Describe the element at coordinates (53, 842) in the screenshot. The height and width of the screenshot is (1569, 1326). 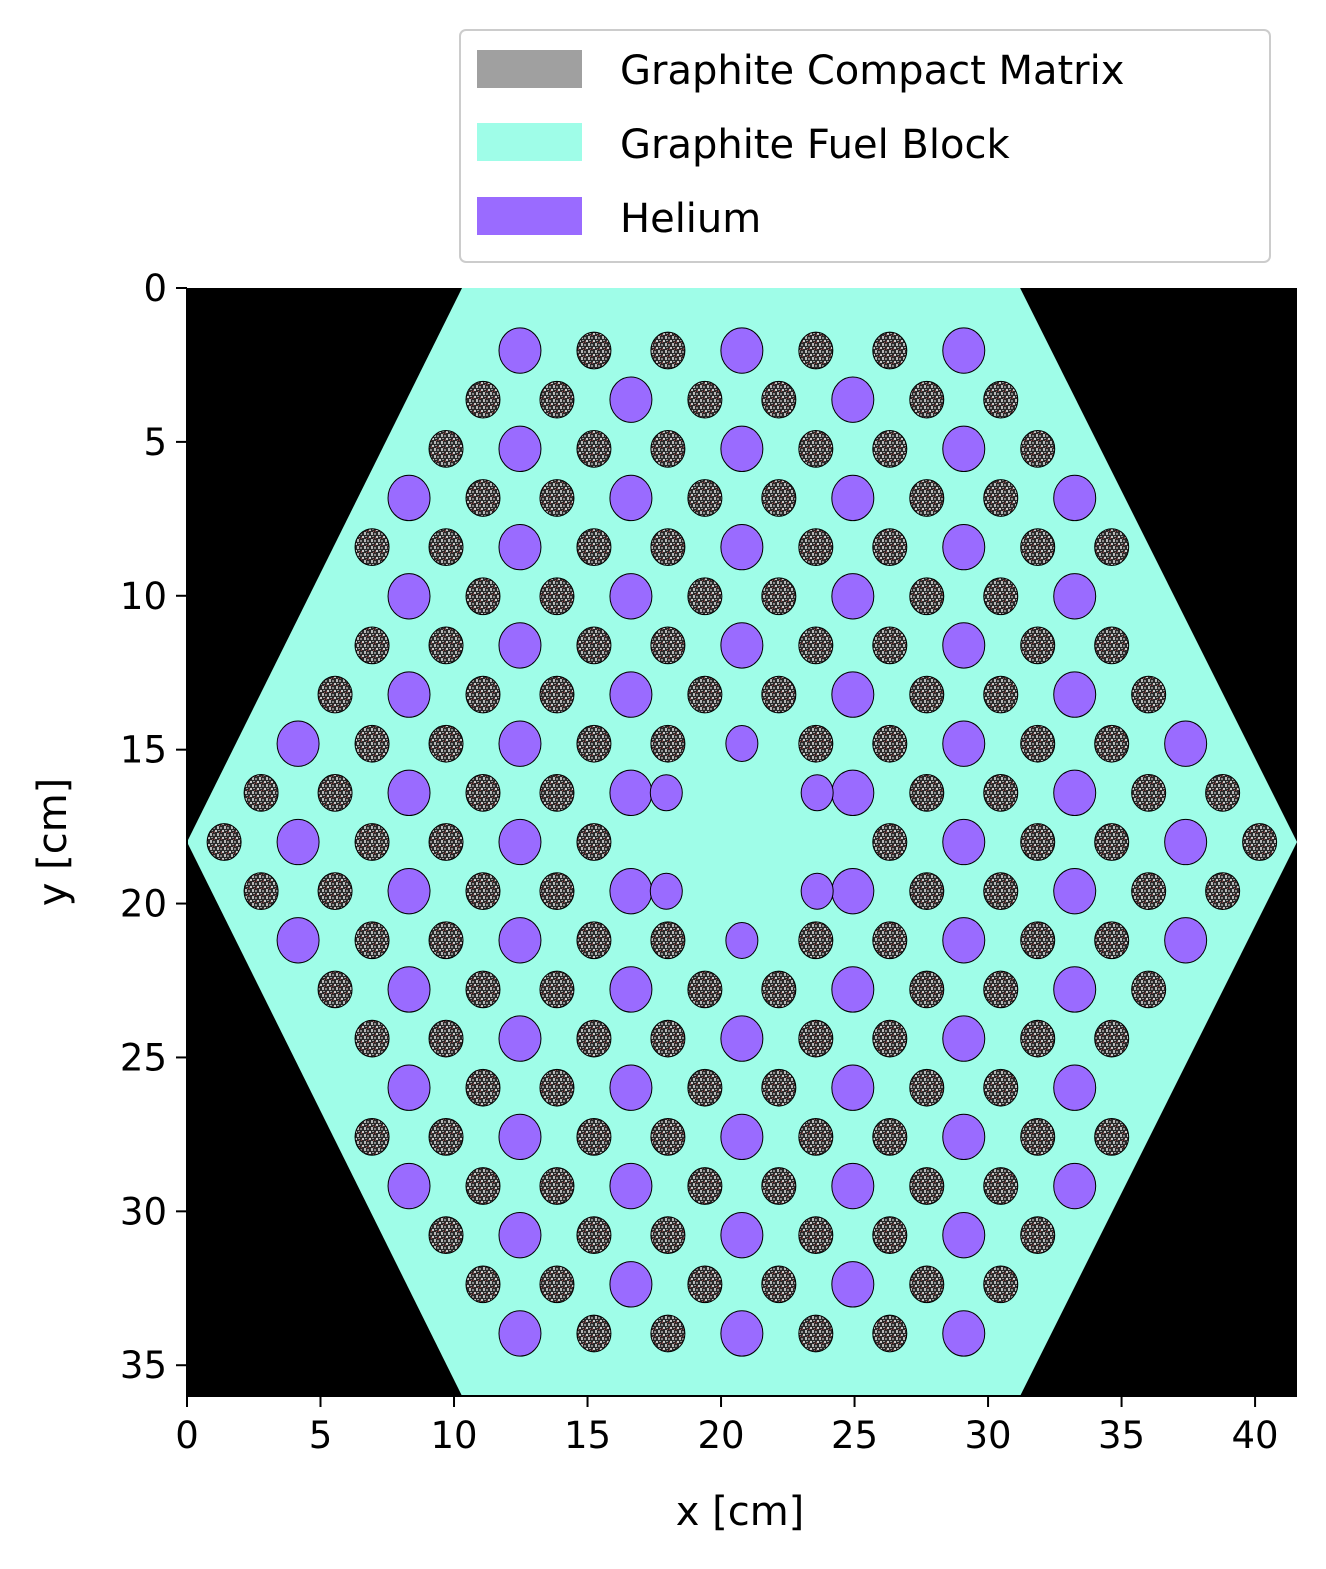
I see `y-axis-label: y [cm]` at that location.